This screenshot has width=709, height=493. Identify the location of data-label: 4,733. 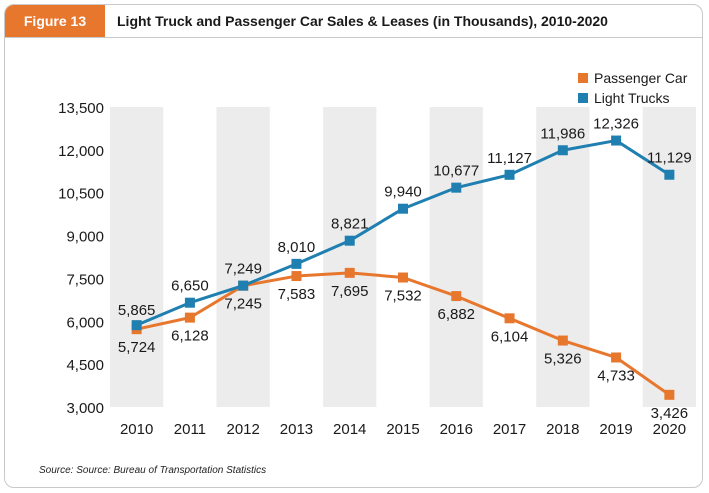
(616, 375).